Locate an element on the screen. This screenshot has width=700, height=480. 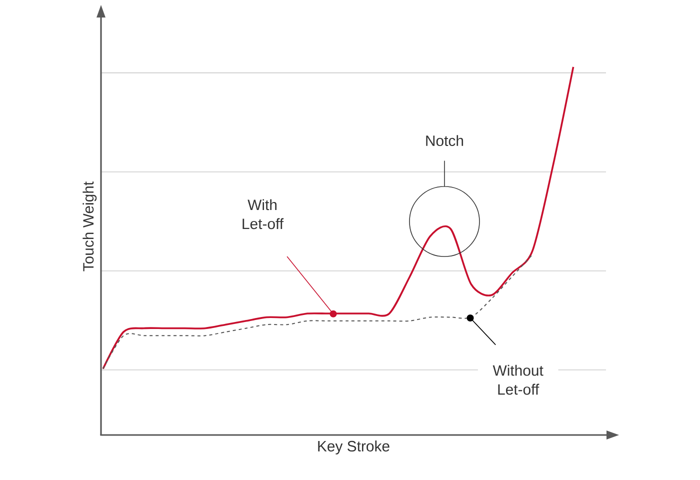
annotation: Without Let-off is located at coordinates (518, 379).